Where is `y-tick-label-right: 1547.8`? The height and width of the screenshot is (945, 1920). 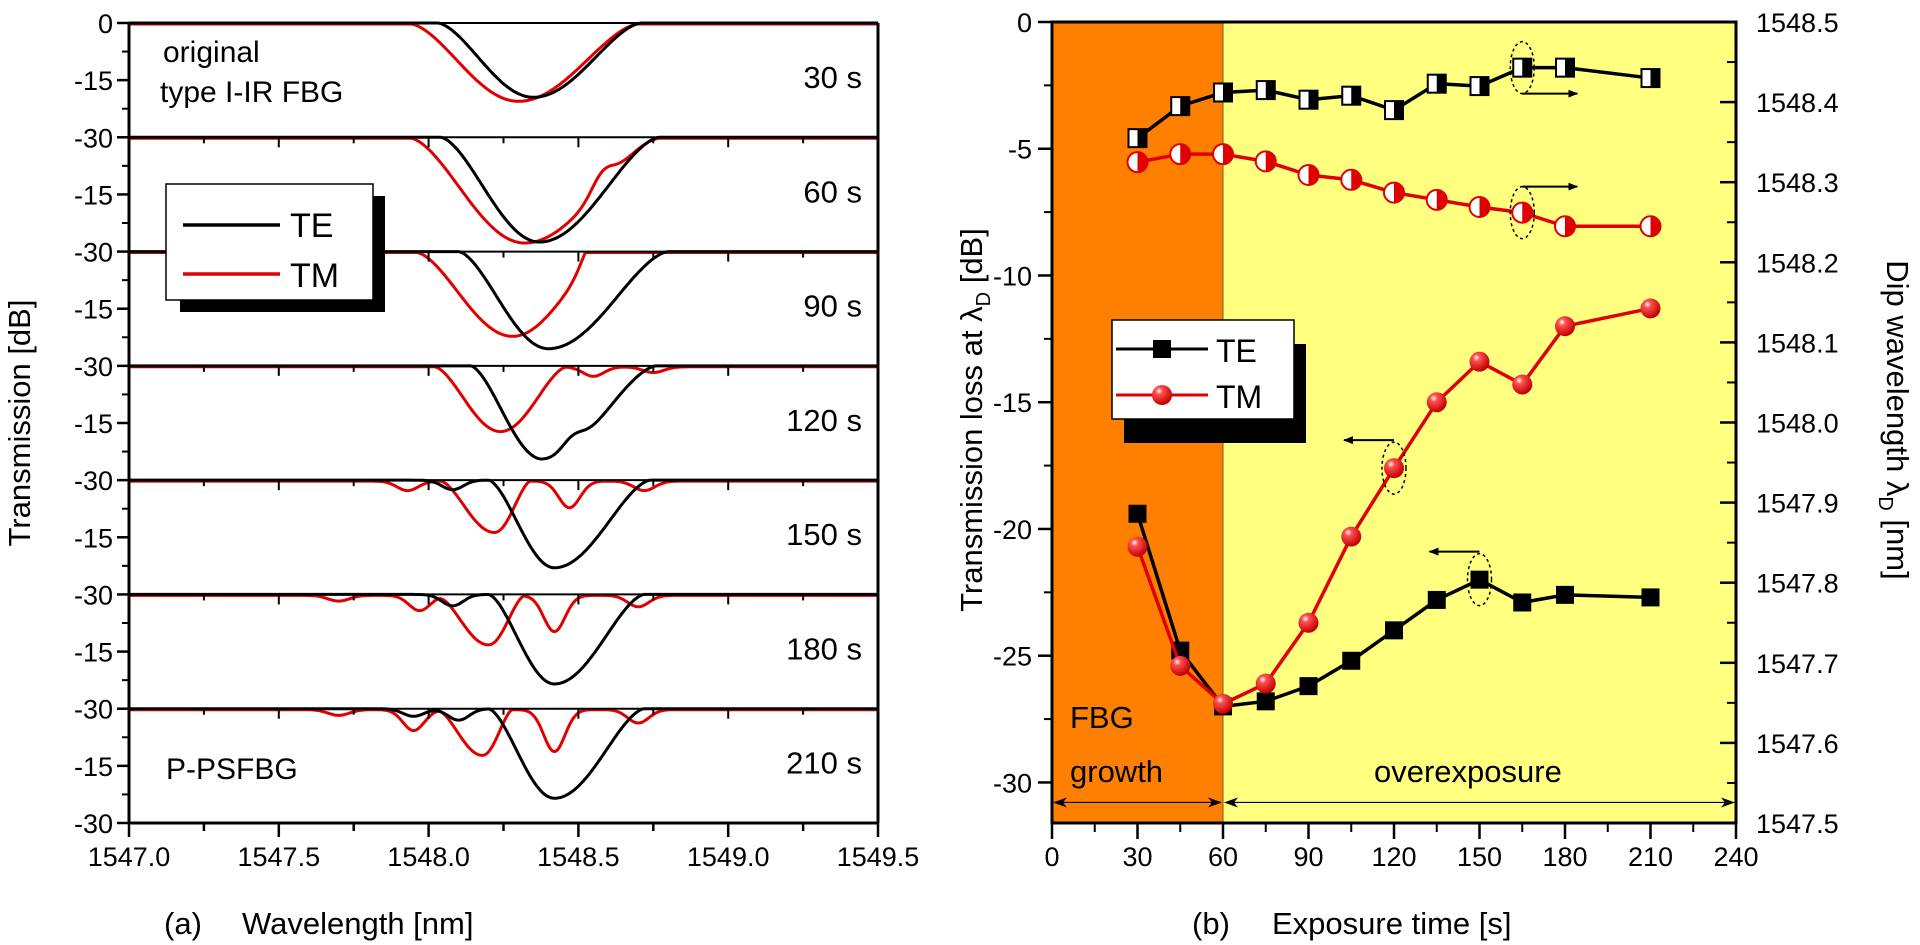 y-tick-label-right: 1547.8 is located at coordinates (1797, 584).